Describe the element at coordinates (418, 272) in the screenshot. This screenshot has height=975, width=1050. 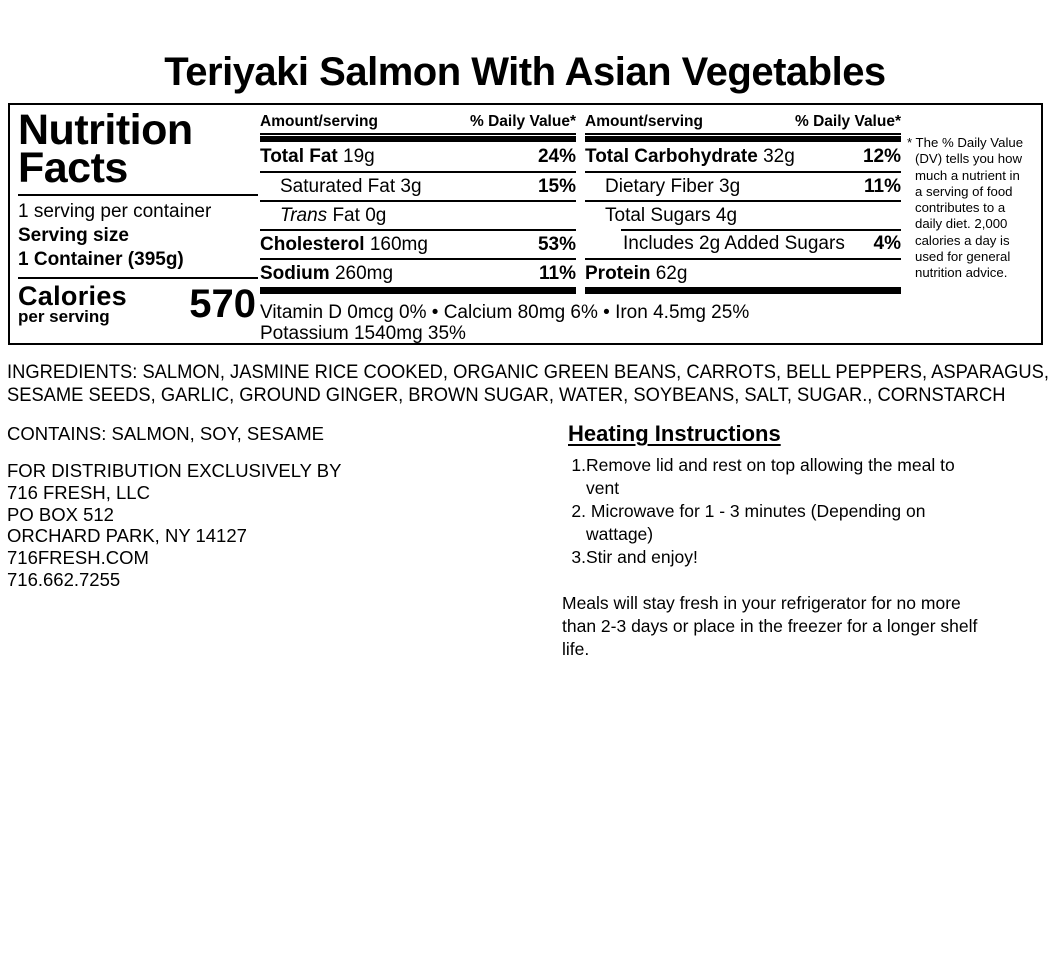
I see `nutrient-row-sodium: Sodium 260mg 11%` at that location.